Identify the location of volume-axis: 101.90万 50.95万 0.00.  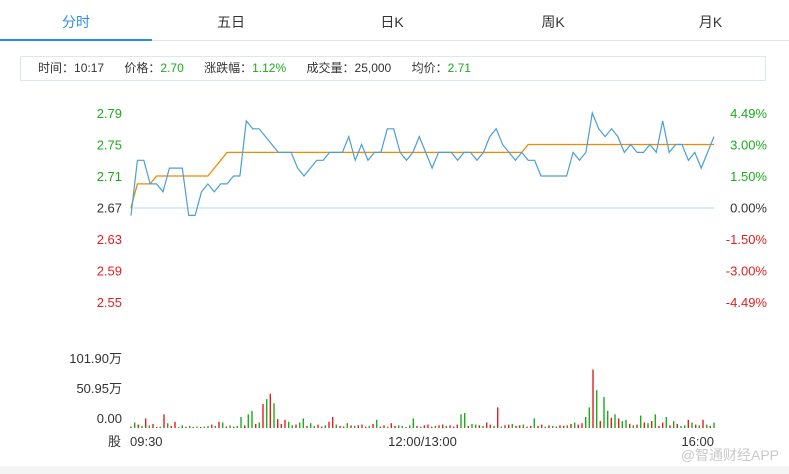
(95, 388).